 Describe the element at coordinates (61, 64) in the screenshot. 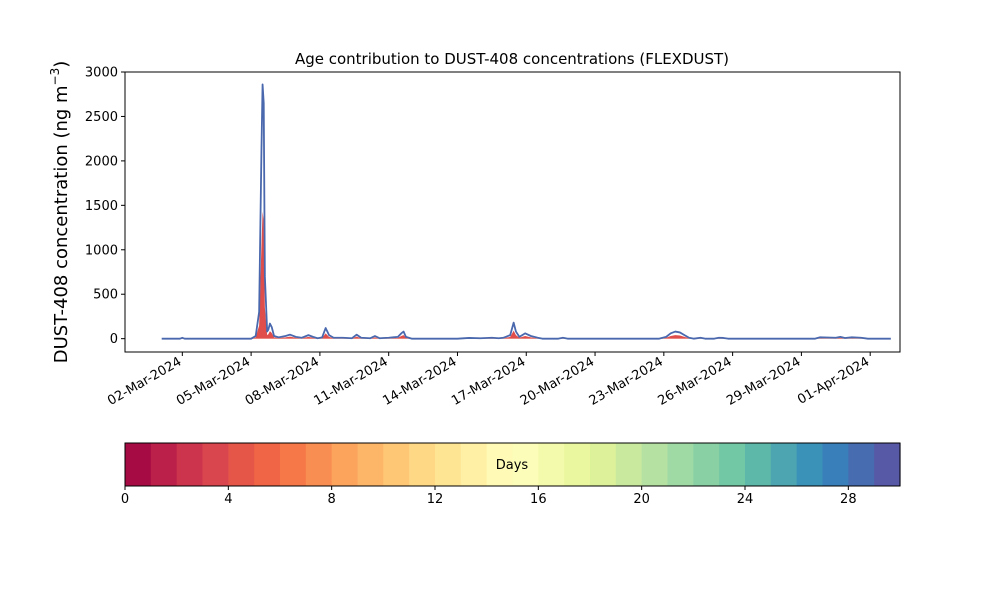

I see `y-axis-label-close: )` at that location.